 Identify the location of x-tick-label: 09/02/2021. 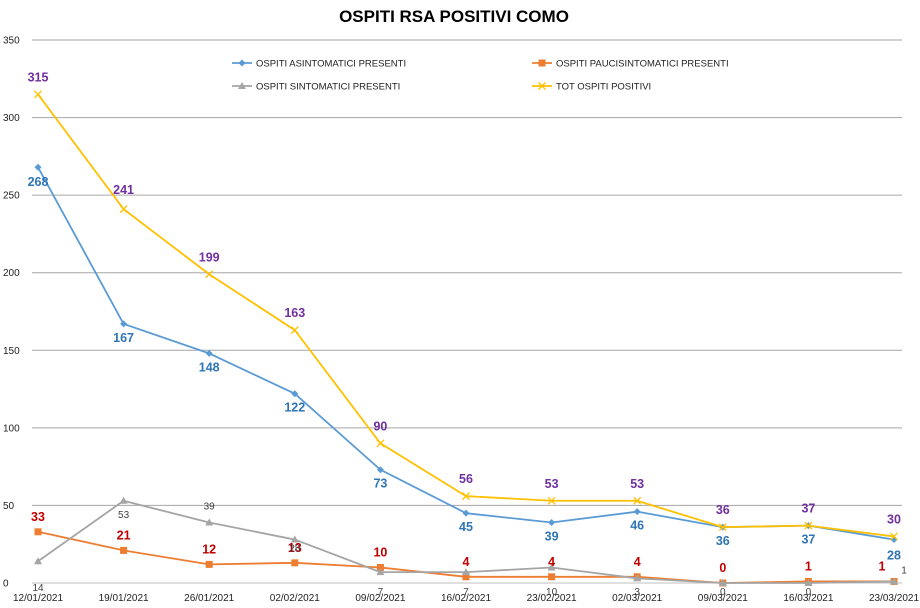
(380, 598).